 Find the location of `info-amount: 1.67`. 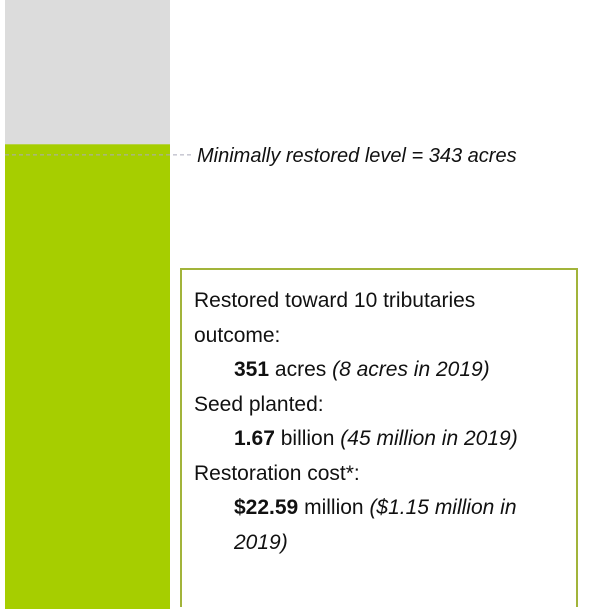

info-amount: 1.67 is located at coordinates (254, 438).